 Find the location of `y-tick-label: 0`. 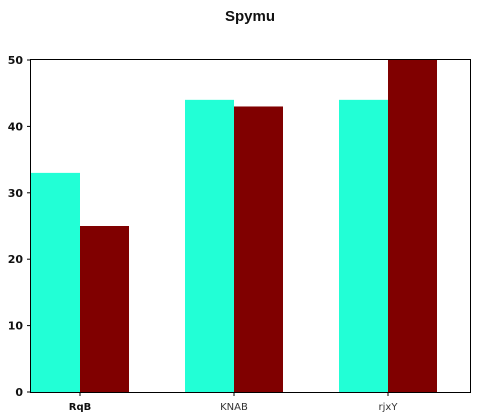

y-tick-label: 0 is located at coordinates (19, 392).